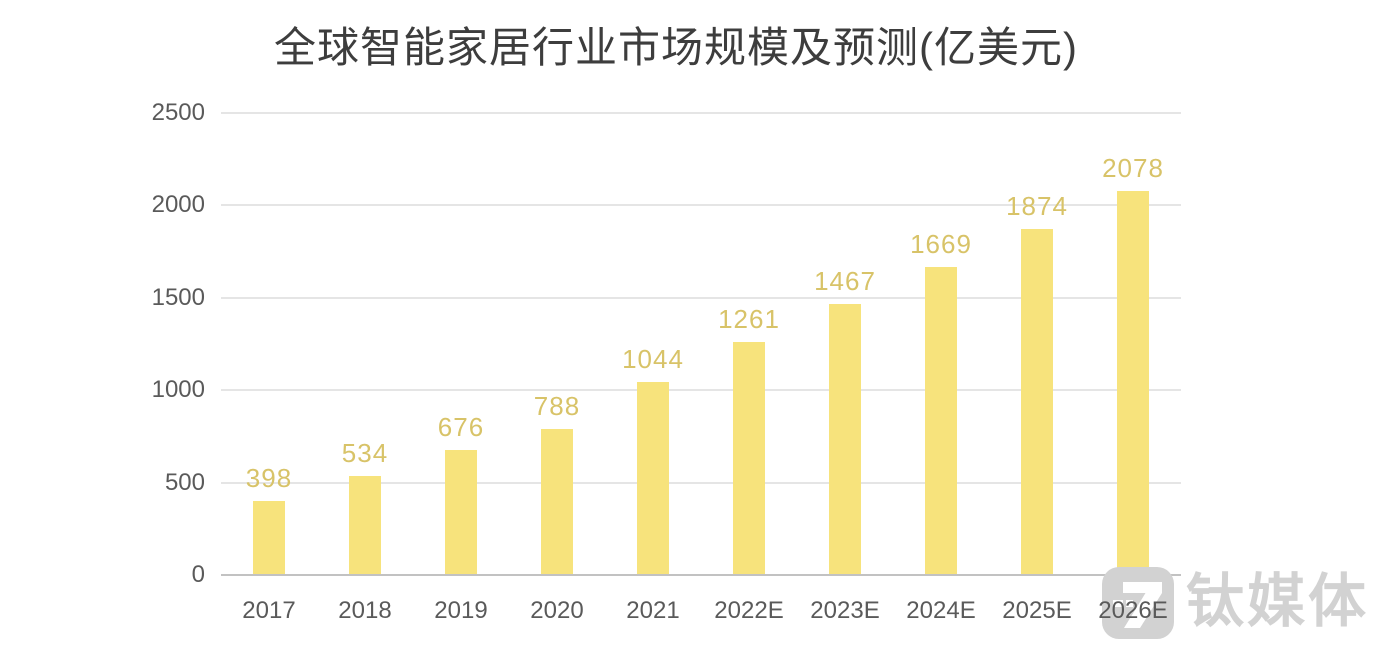  Describe the element at coordinates (676, 47) in the screenshot. I see `chart-title: 全球智能家居行业市场规模及预测(亿美元)` at that location.